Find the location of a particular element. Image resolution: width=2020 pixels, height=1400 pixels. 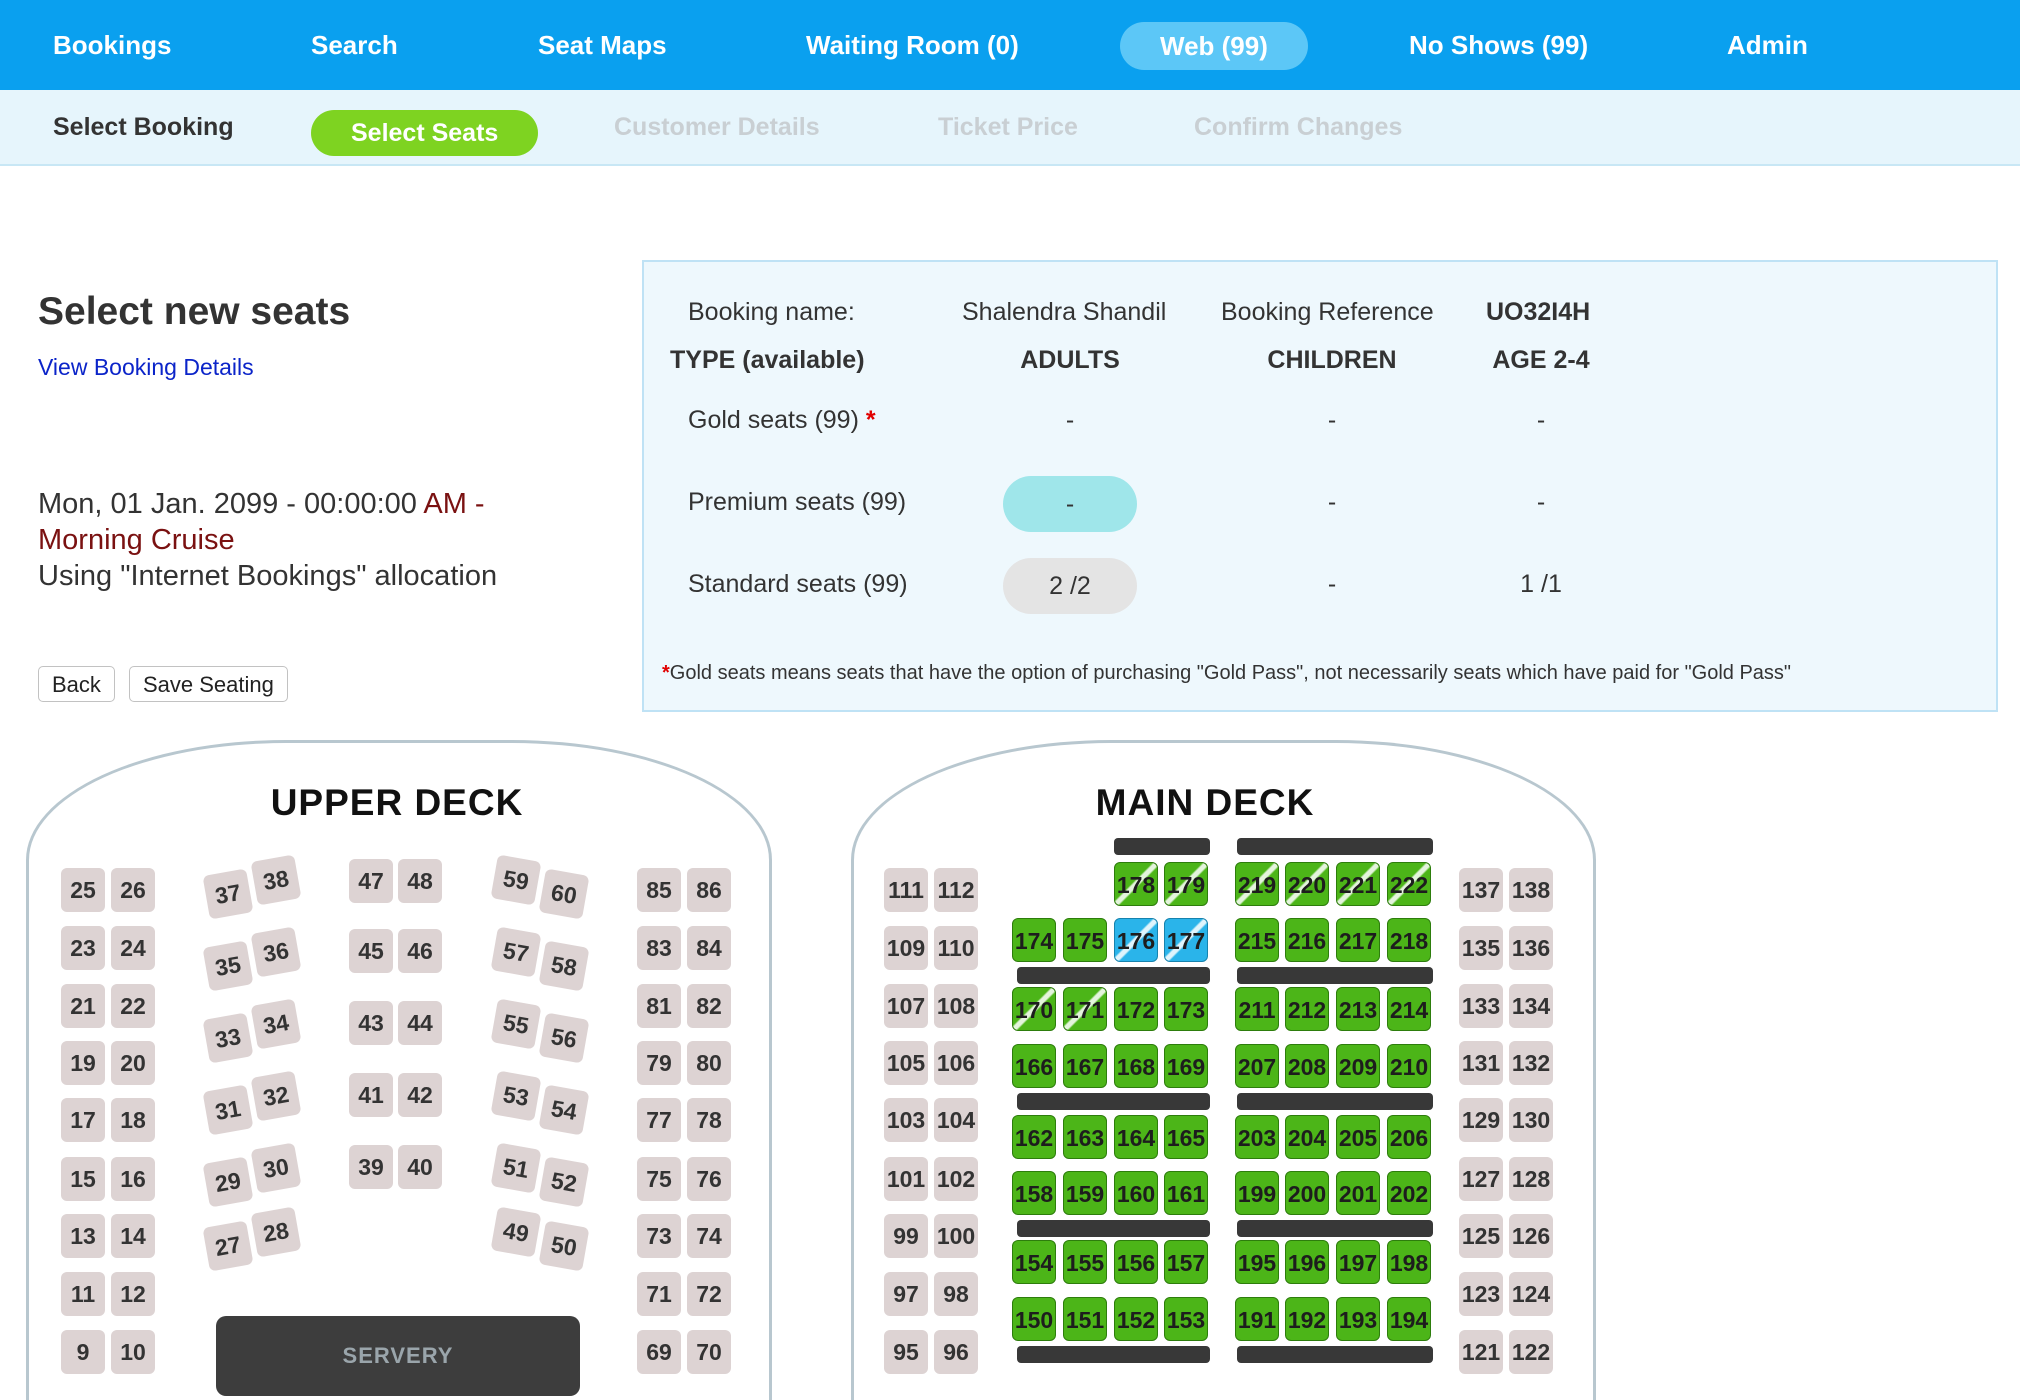

seat-208: 208 is located at coordinates (1307, 1066).